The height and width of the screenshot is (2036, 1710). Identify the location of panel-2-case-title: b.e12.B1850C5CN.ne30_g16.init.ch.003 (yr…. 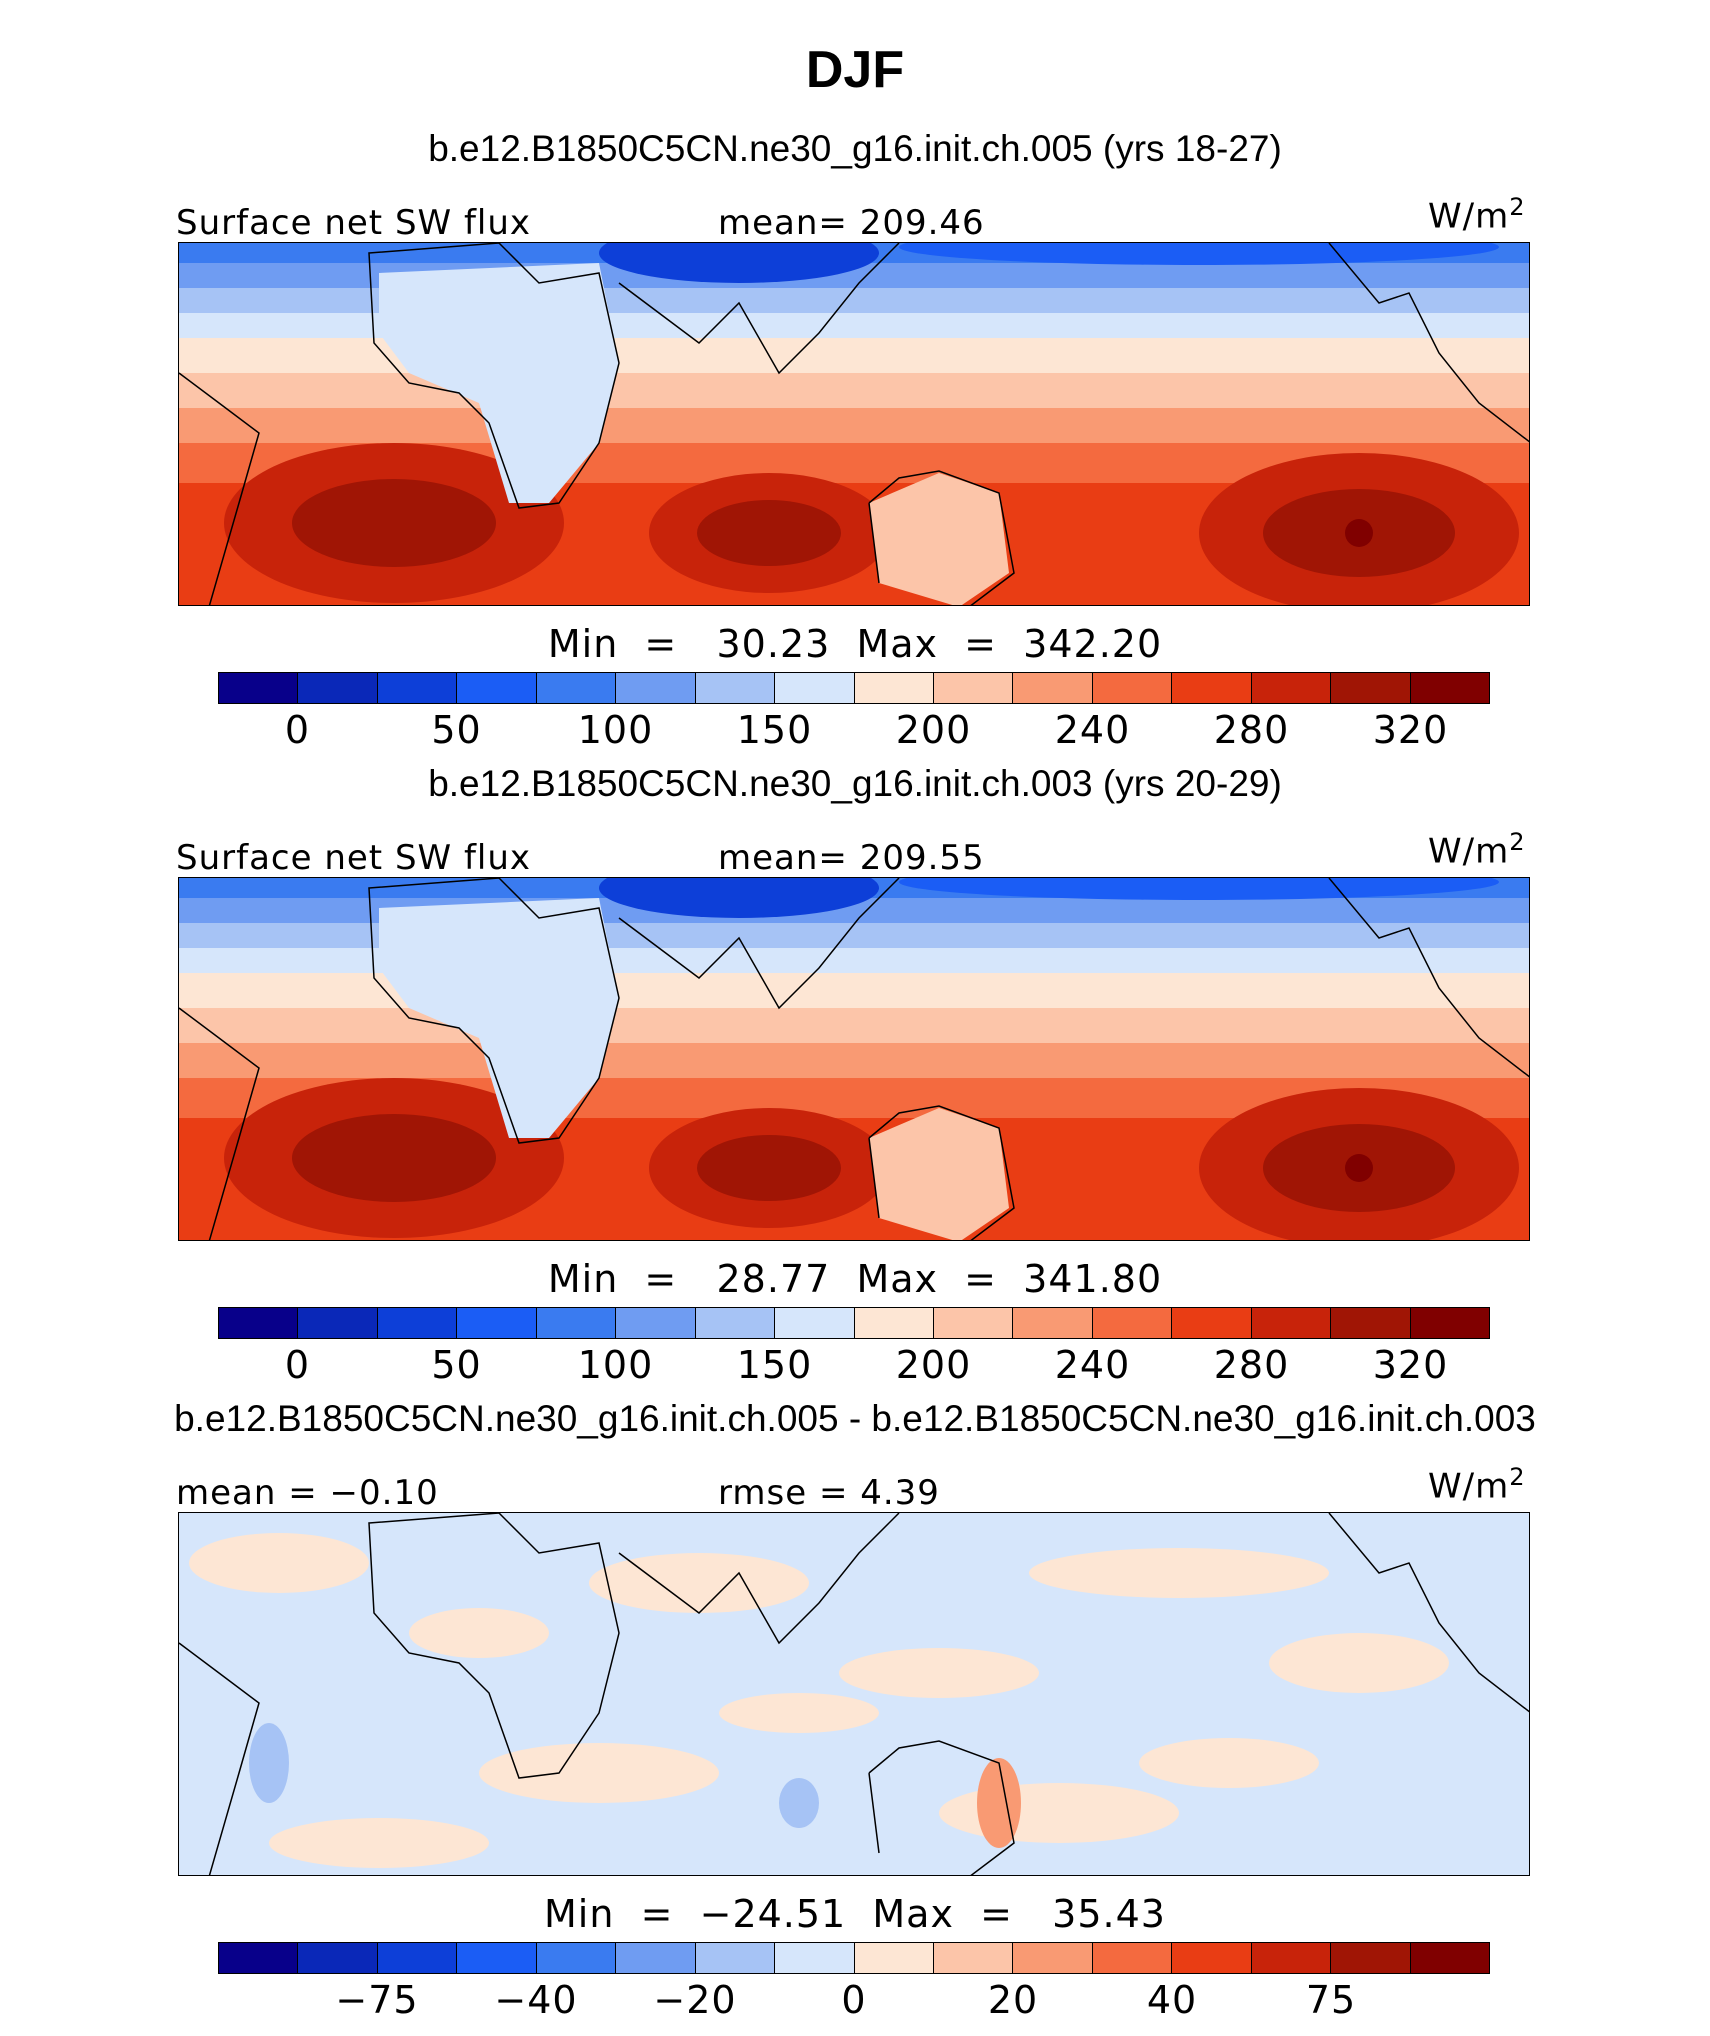
(855, 783).